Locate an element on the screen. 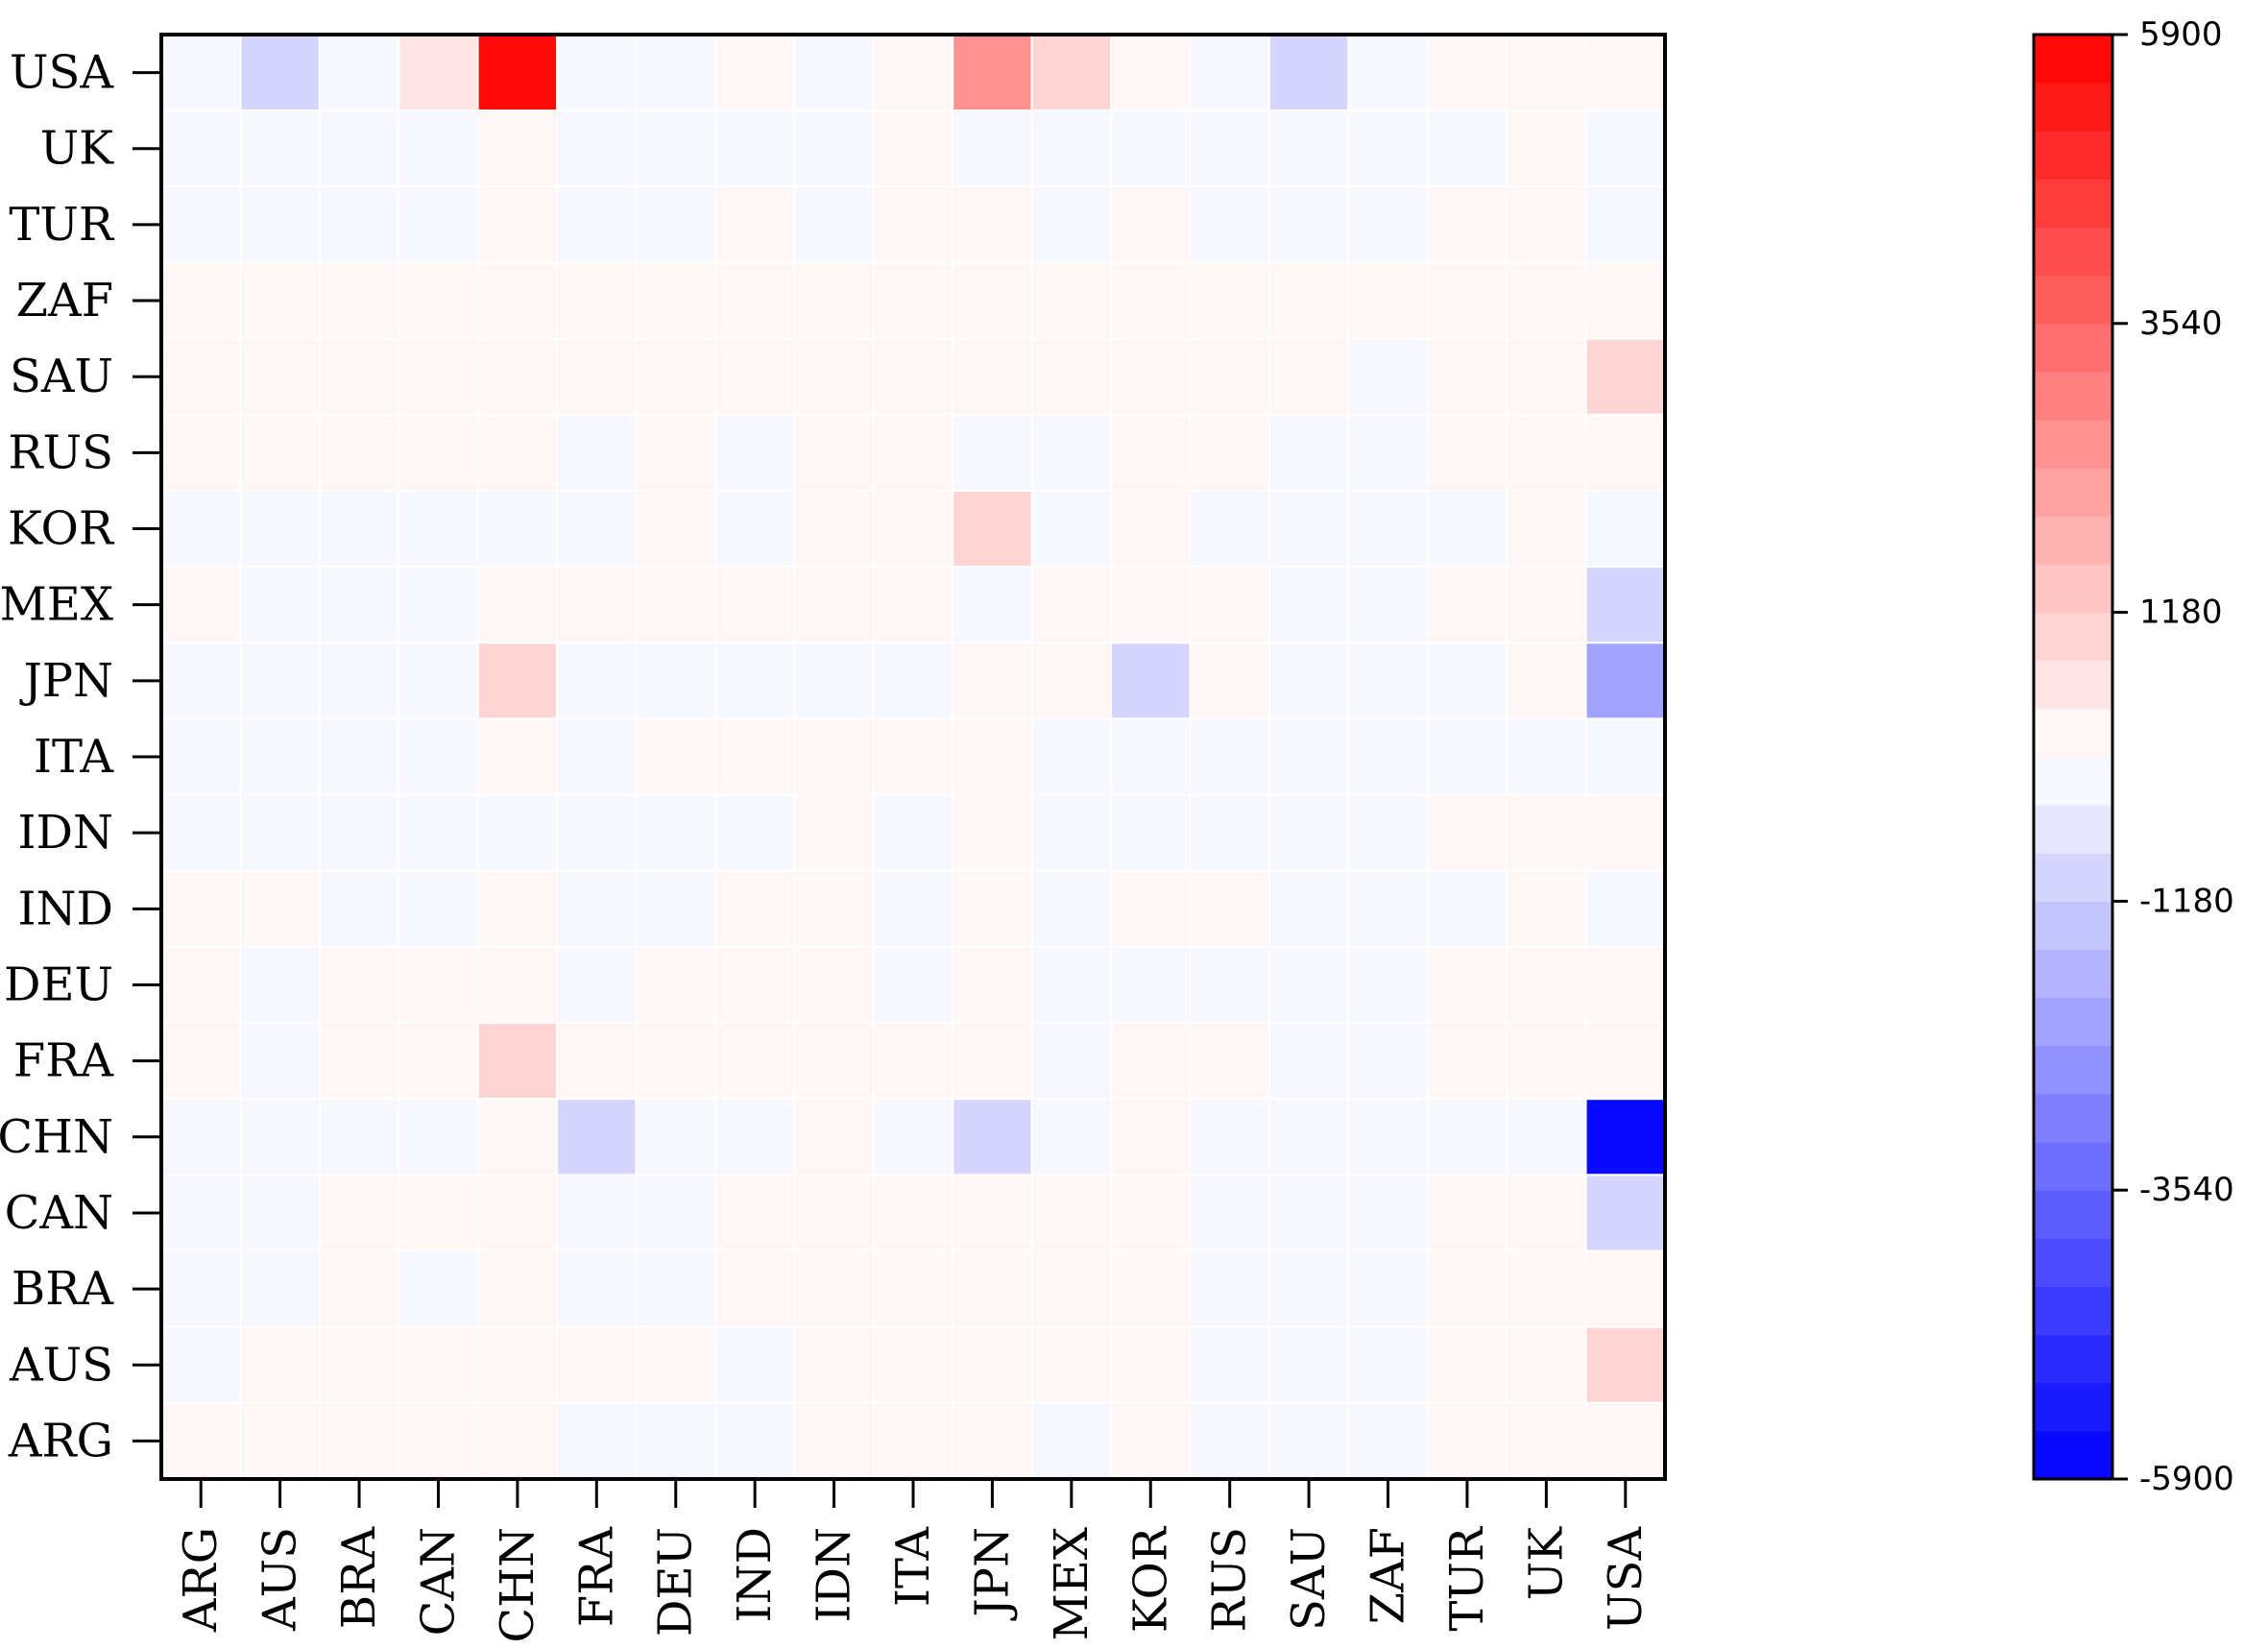  heatmap-cell-sau-sau is located at coordinates (1308, 376).